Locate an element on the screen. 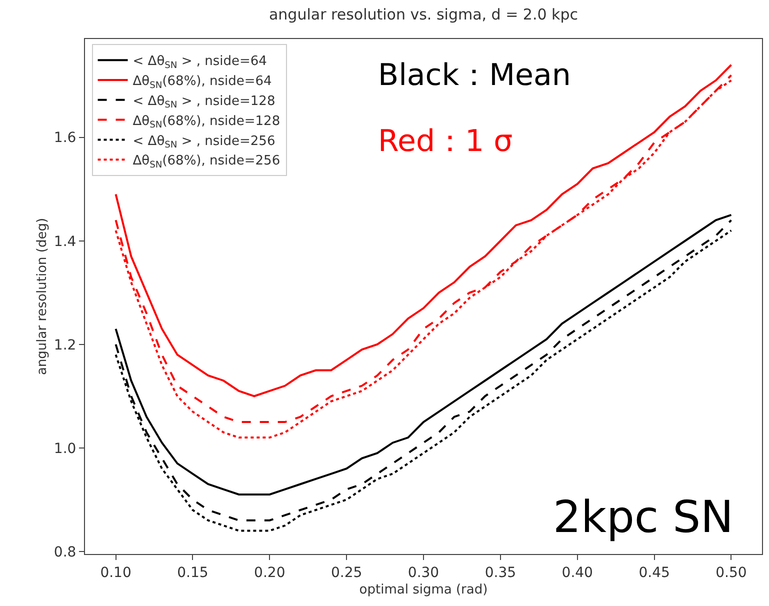  y-tick-label: 0.8 is located at coordinates (65, 552).